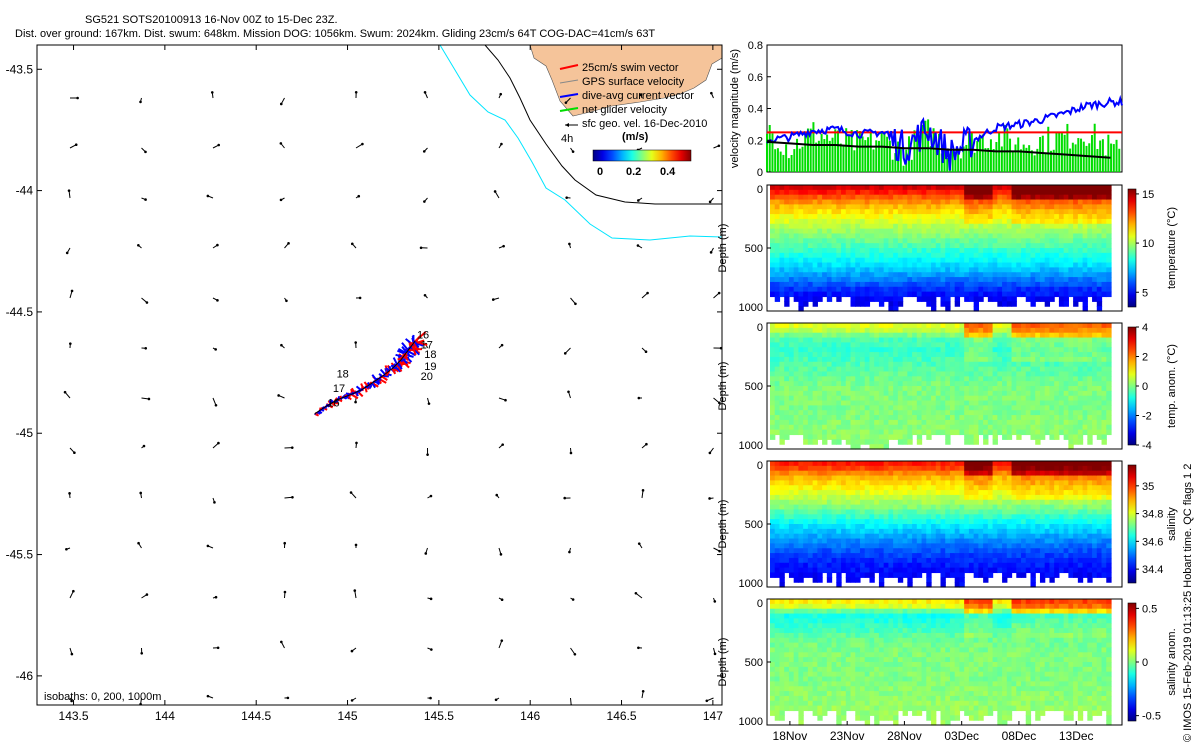 The height and width of the screenshot is (750, 1200). Describe the element at coordinates (366, 390) in the screenshot. I see `swim-vector` at that location.